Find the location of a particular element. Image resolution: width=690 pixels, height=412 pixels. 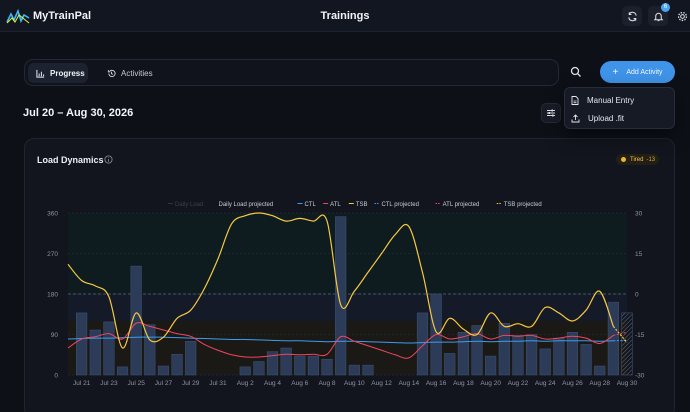

menu-item-label: Manual Entry is located at coordinates (611, 100).